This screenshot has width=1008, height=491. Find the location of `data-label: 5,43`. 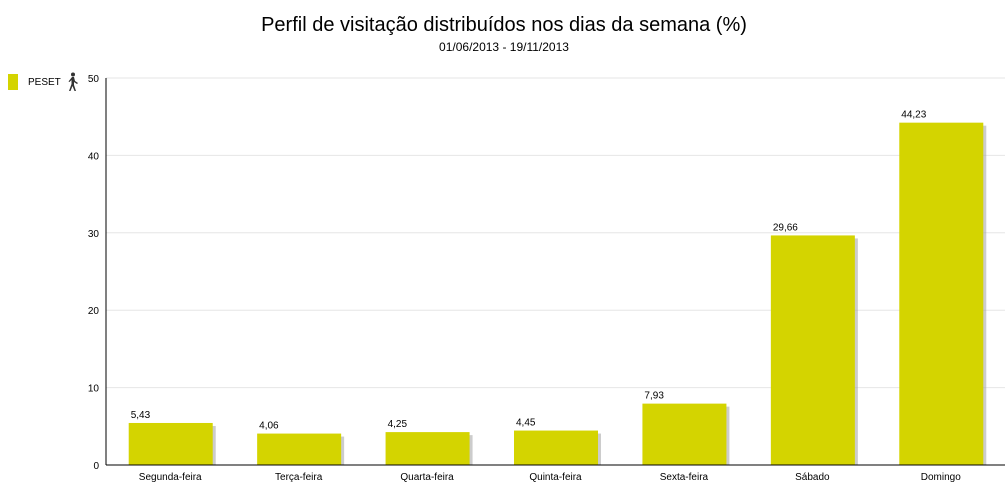

data-label: 5,43 is located at coordinates (141, 415).